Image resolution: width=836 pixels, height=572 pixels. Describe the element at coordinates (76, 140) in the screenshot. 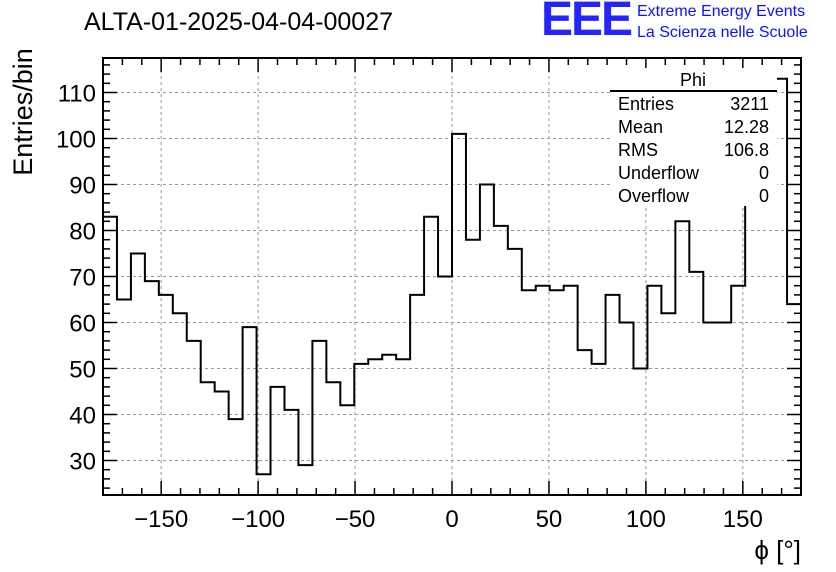

I see `y-tick-label: 100` at that location.